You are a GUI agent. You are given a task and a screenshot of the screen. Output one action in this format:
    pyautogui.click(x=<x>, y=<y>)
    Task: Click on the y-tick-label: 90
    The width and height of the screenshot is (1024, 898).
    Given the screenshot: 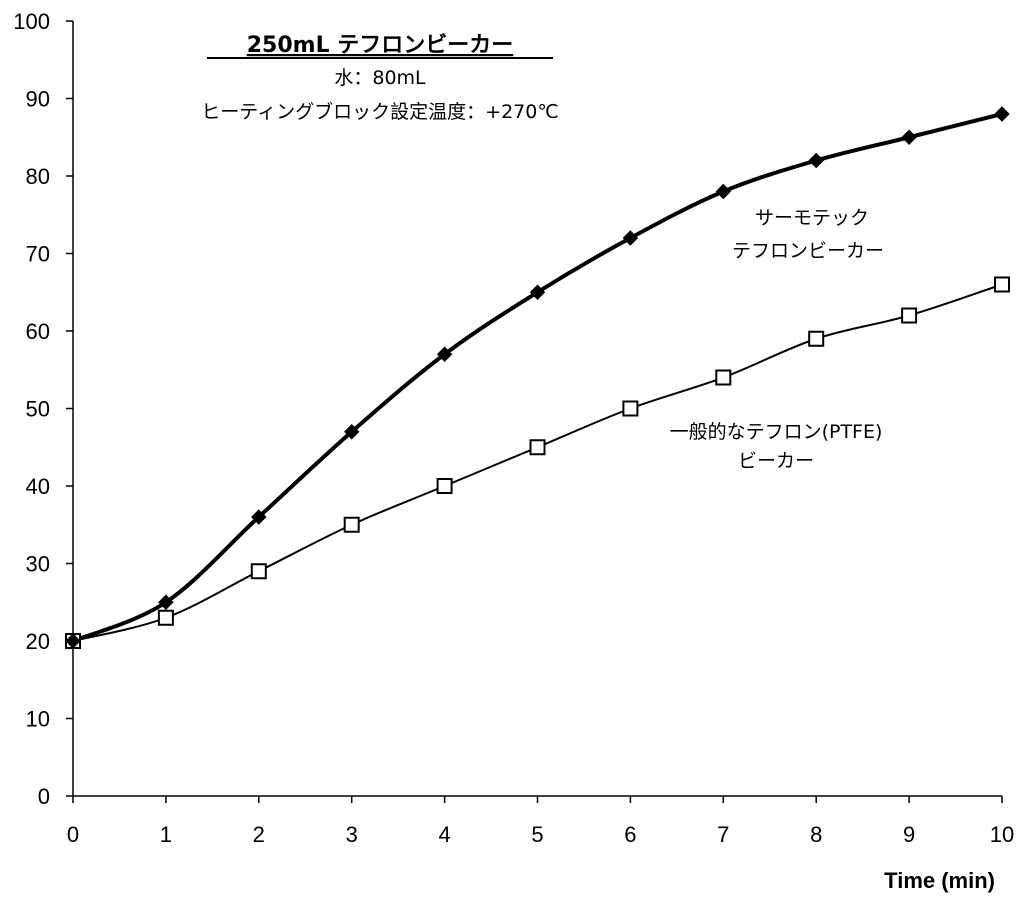 What is the action you would take?
    pyautogui.click(x=38, y=99)
    